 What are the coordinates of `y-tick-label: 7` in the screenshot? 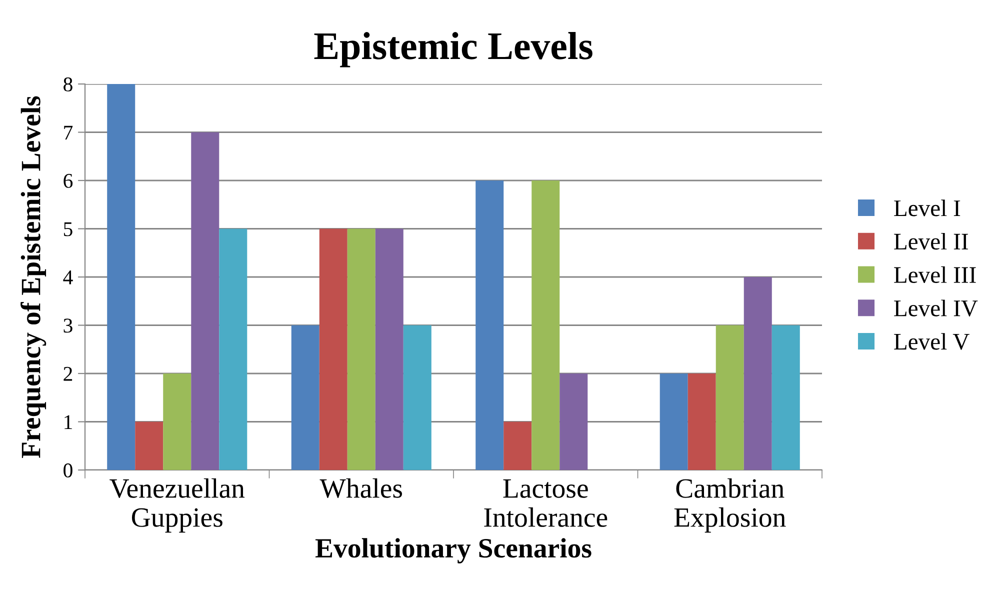 It's located at (68, 133).